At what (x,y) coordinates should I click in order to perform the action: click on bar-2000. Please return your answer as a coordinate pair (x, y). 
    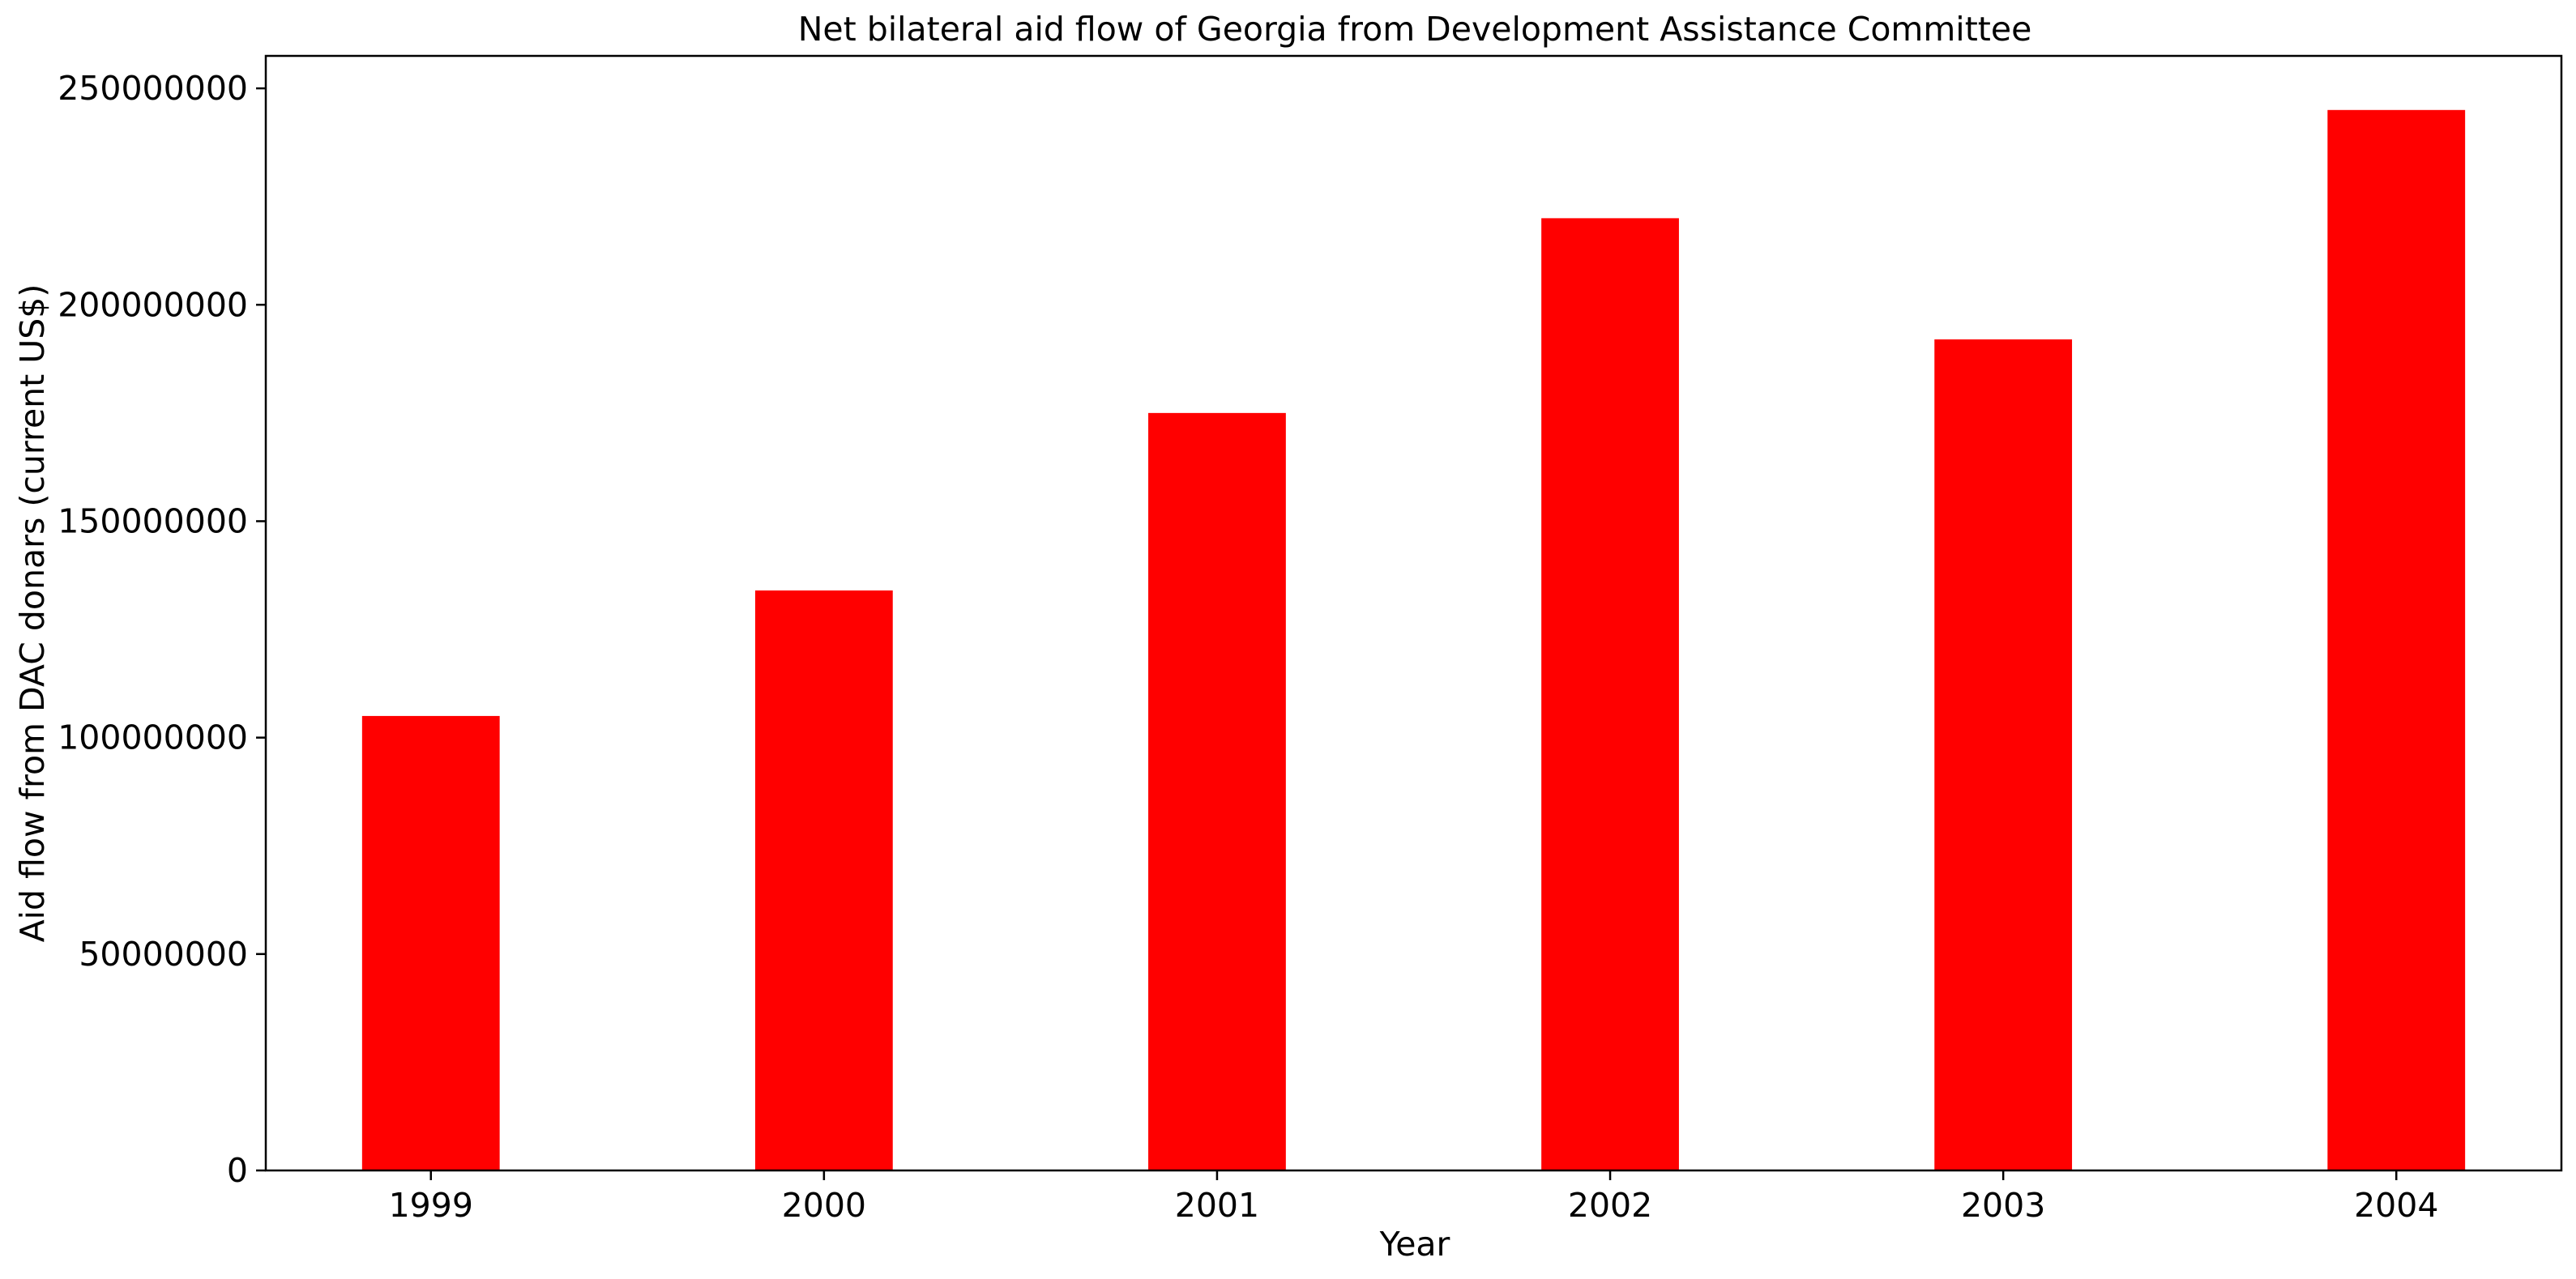
    Looking at the image, I should click on (823, 880).